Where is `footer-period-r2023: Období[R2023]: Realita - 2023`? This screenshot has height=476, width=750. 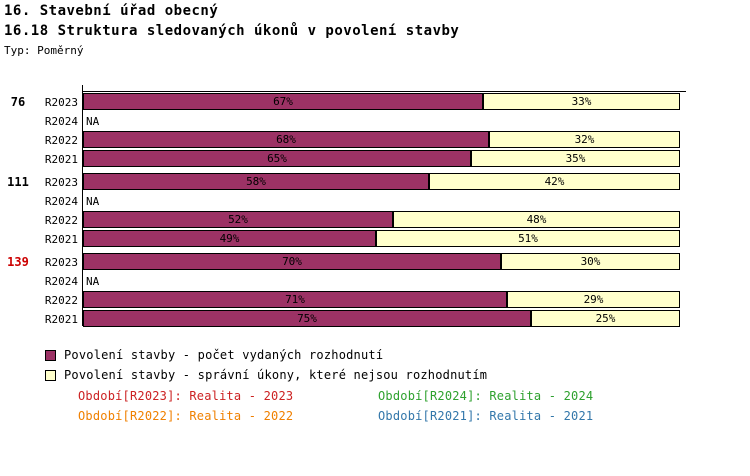 footer-period-r2023: Období[R2023]: Realita - 2023 is located at coordinates (186, 396).